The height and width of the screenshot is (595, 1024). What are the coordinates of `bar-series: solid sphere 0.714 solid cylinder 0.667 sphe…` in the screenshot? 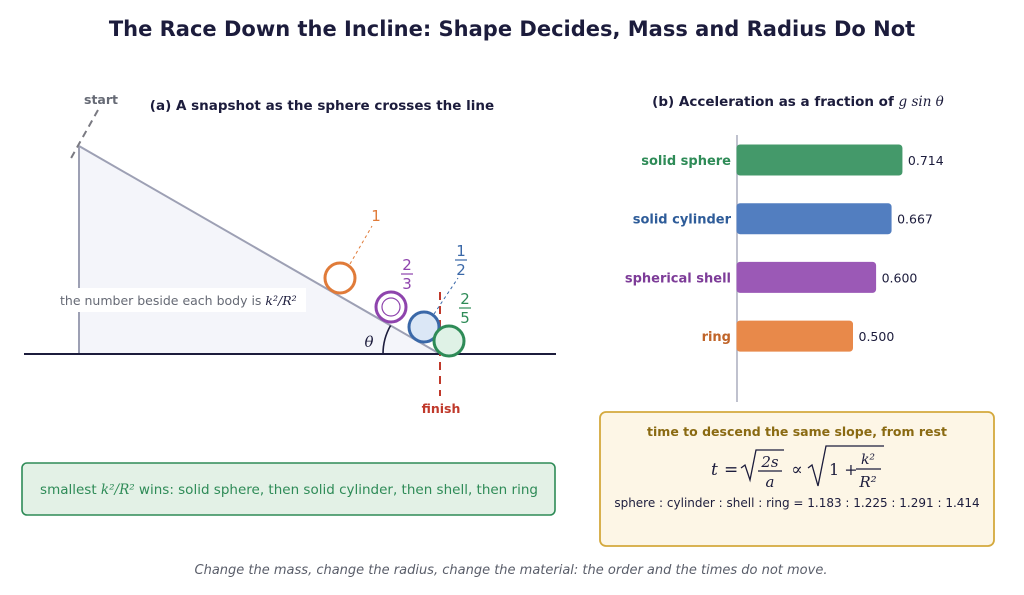 It's located at (784, 248).